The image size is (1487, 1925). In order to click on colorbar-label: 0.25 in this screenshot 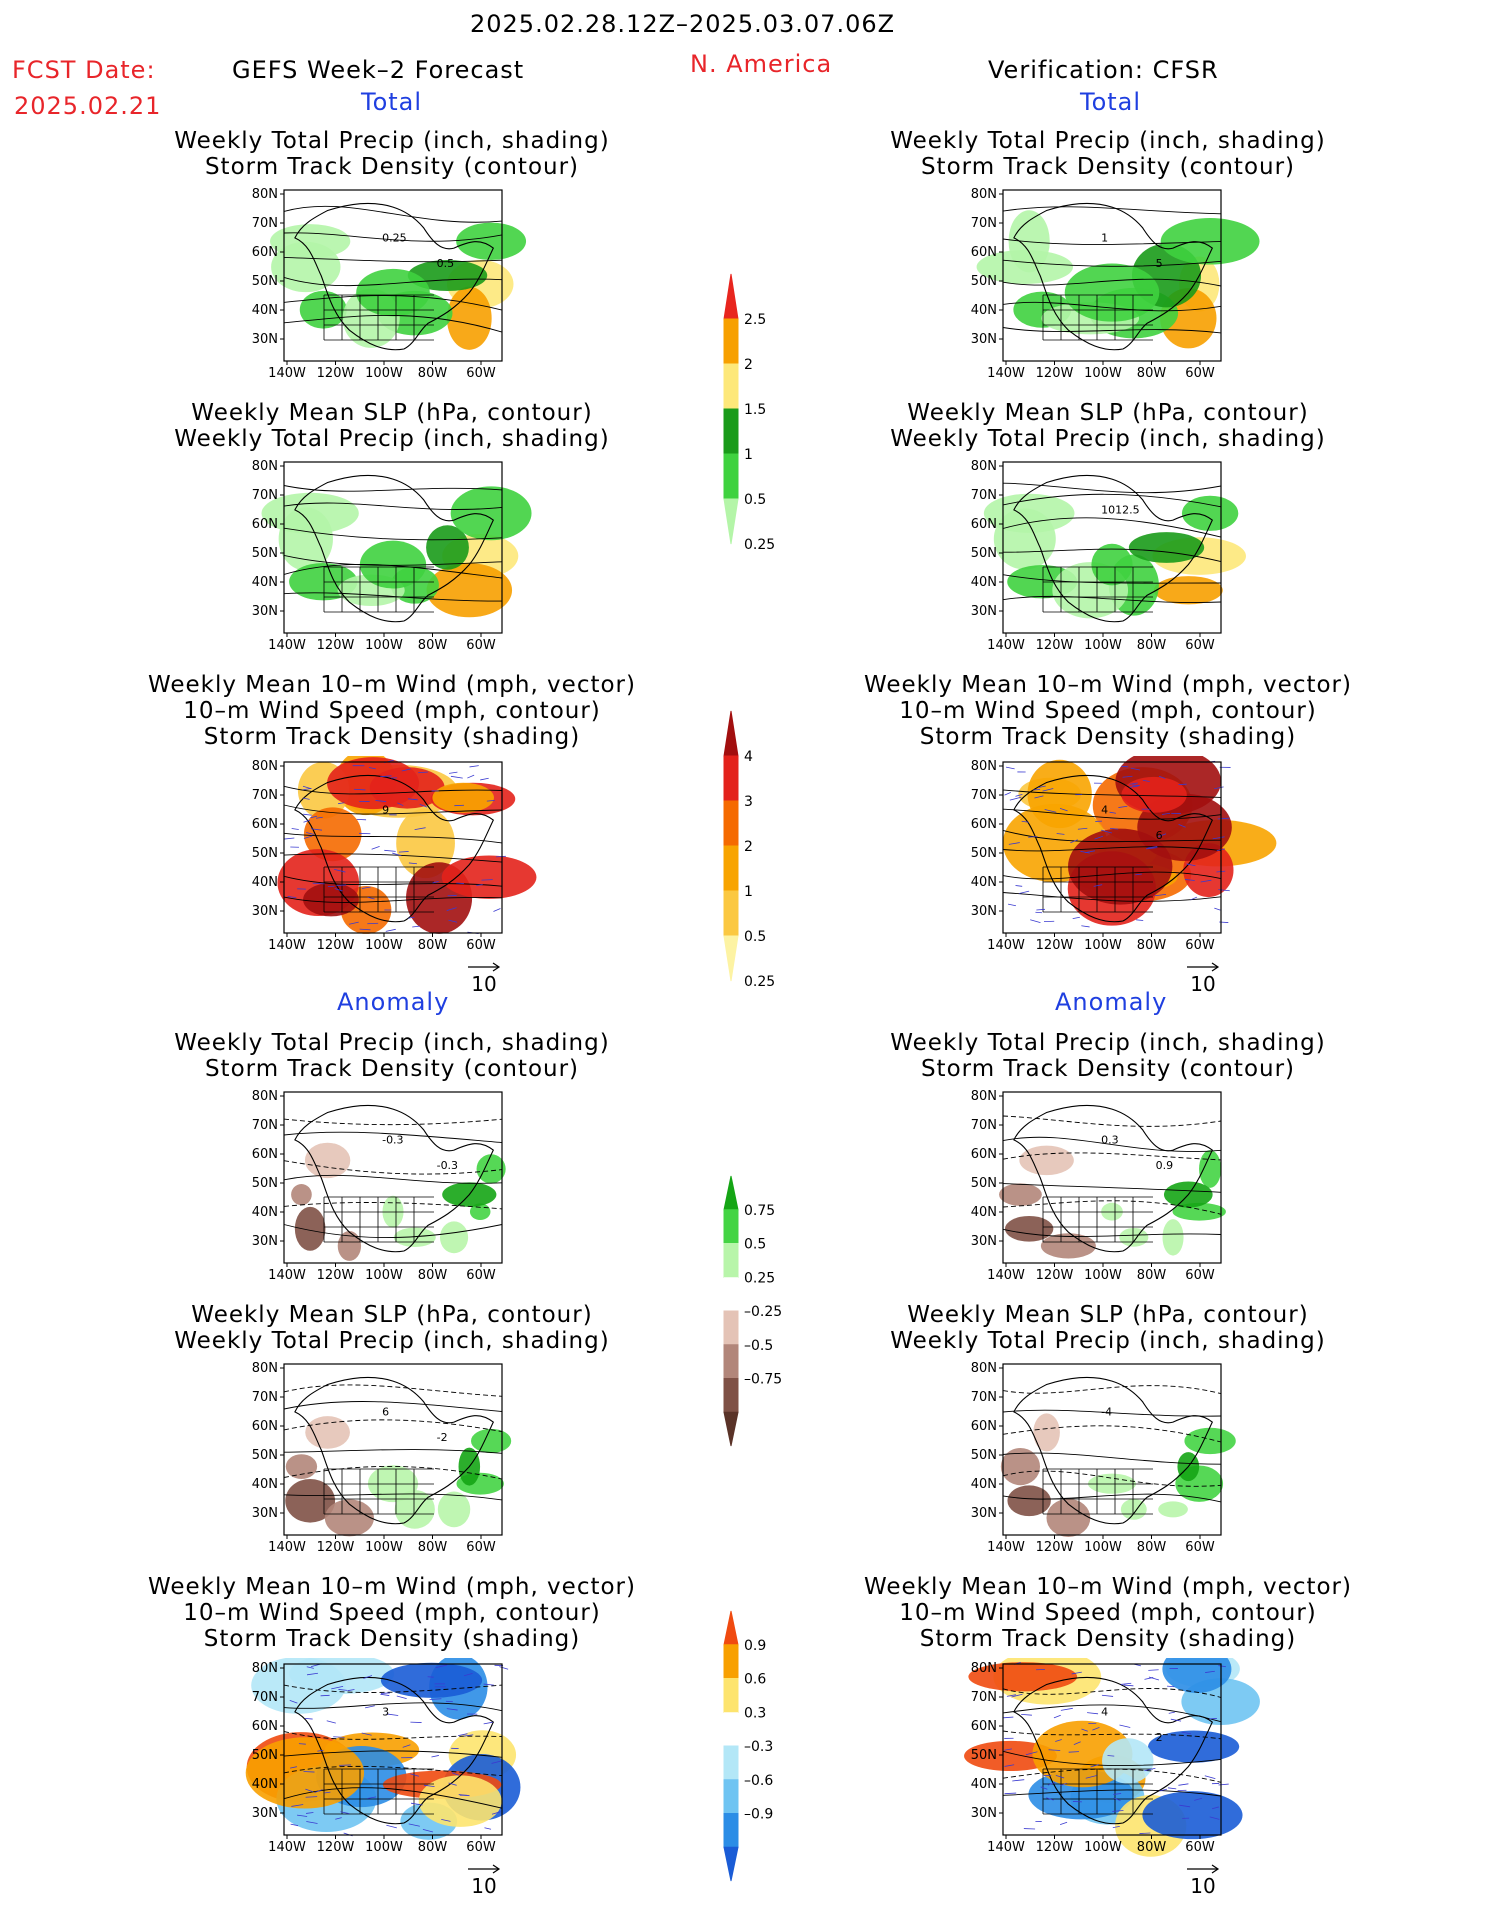, I will do `click(759, 982)`.